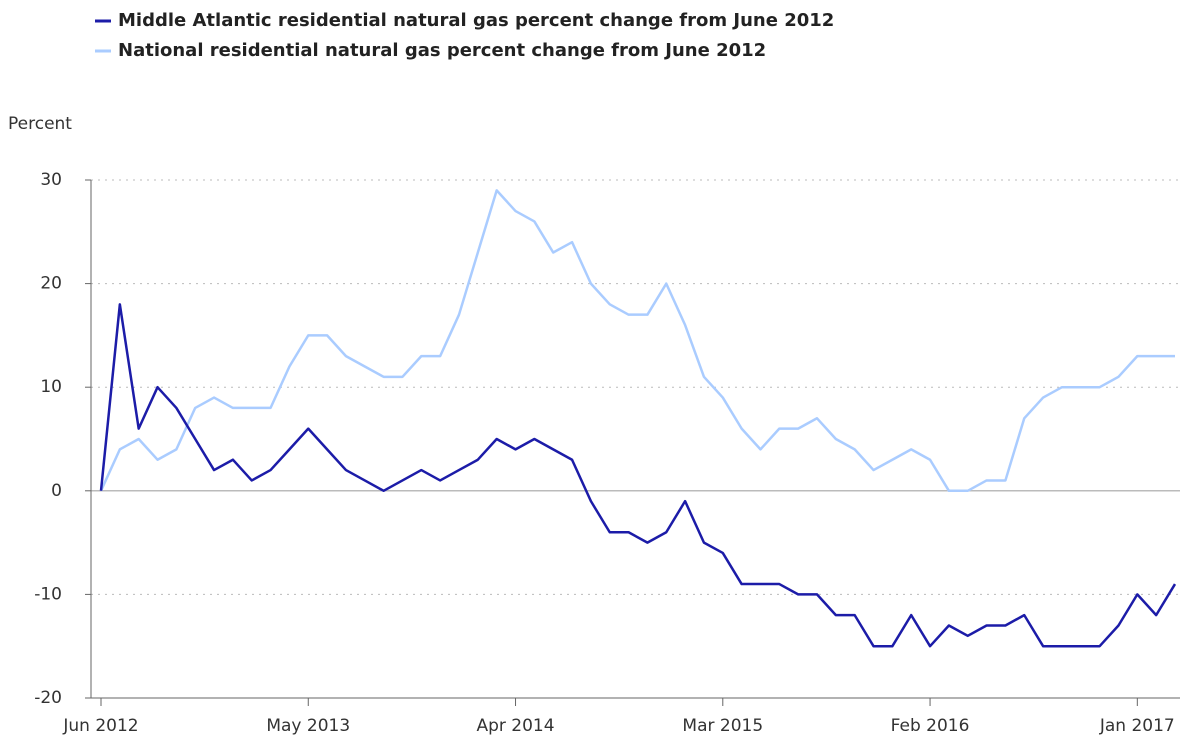  Describe the element at coordinates (930, 726) in the screenshot. I see `x-tick-label: Feb 2016` at that location.